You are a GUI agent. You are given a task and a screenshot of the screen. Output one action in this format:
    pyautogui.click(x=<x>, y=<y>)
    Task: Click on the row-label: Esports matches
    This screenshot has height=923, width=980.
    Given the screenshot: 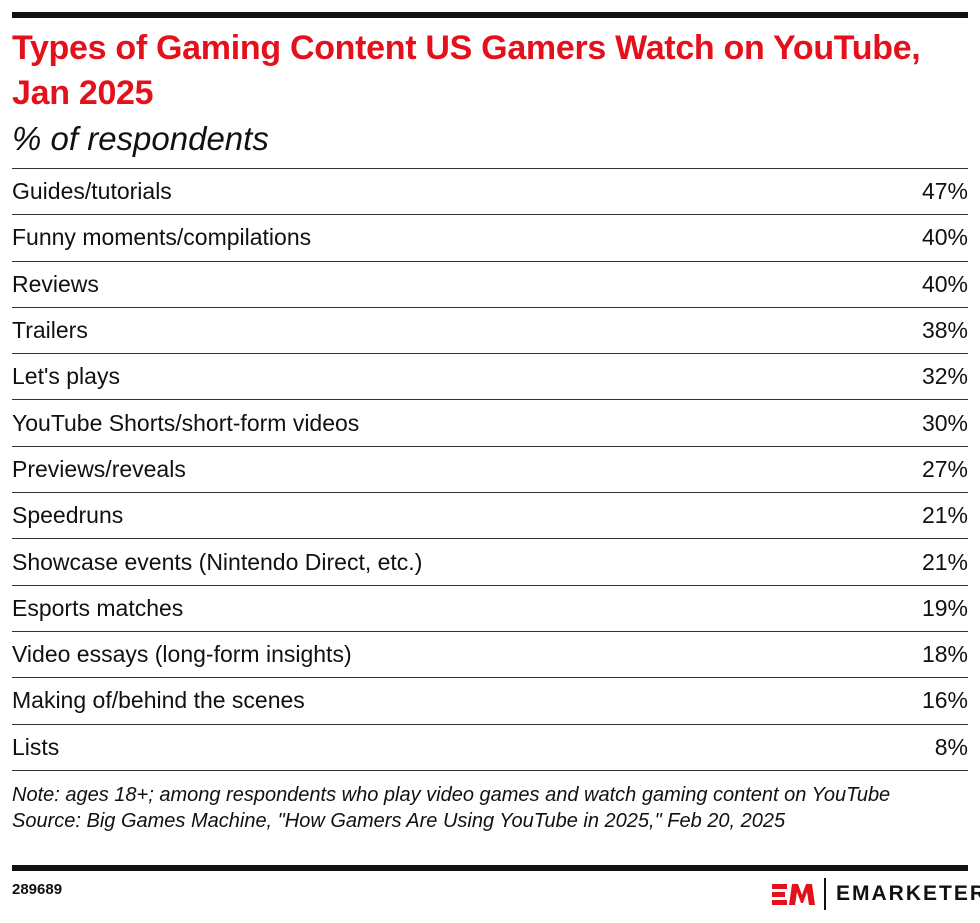 What is the action you would take?
    pyautogui.click(x=98, y=607)
    